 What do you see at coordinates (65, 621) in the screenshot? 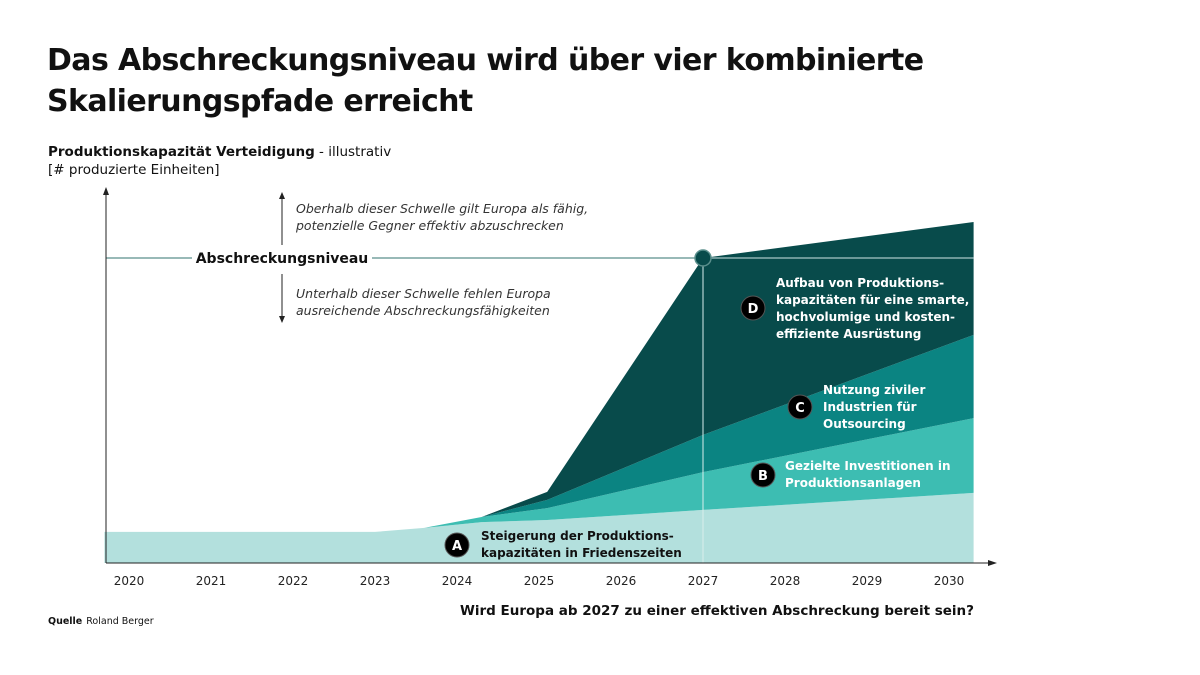
I see `source-label: Quelle` at bounding box center [65, 621].